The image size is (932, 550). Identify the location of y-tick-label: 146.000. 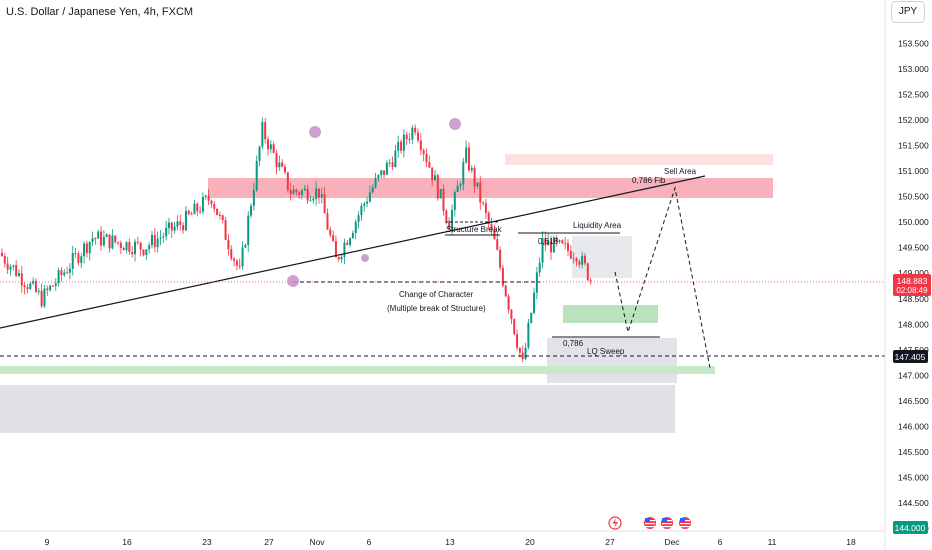
(913, 426).